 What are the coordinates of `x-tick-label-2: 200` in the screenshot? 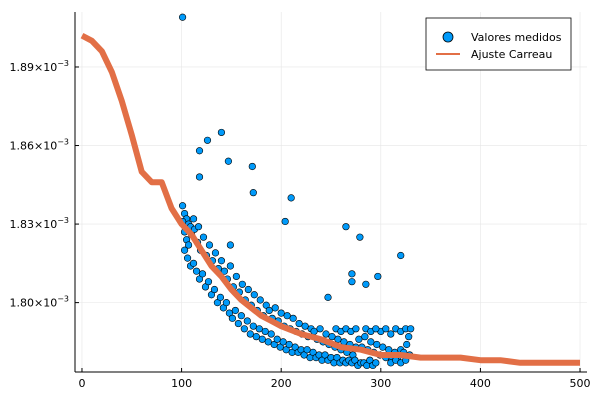 It's located at (281, 383).